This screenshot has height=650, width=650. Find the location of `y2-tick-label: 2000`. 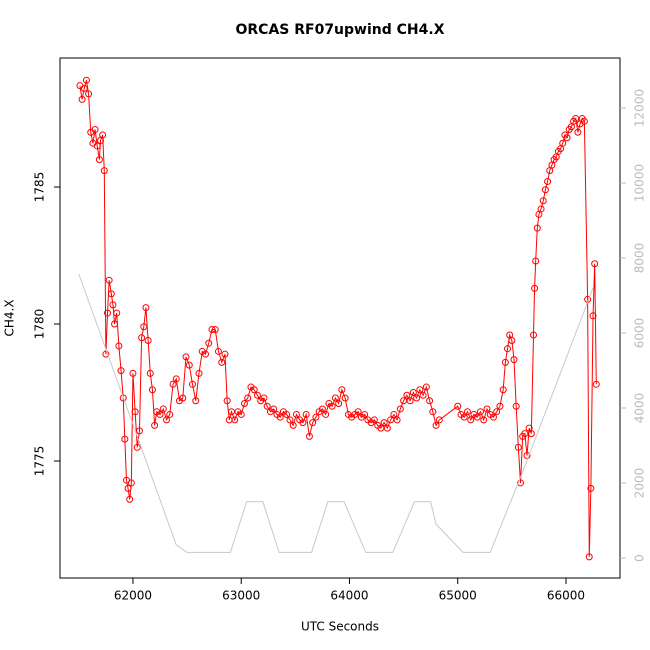

y2-tick-label: 2000 is located at coordinates (640, 483).